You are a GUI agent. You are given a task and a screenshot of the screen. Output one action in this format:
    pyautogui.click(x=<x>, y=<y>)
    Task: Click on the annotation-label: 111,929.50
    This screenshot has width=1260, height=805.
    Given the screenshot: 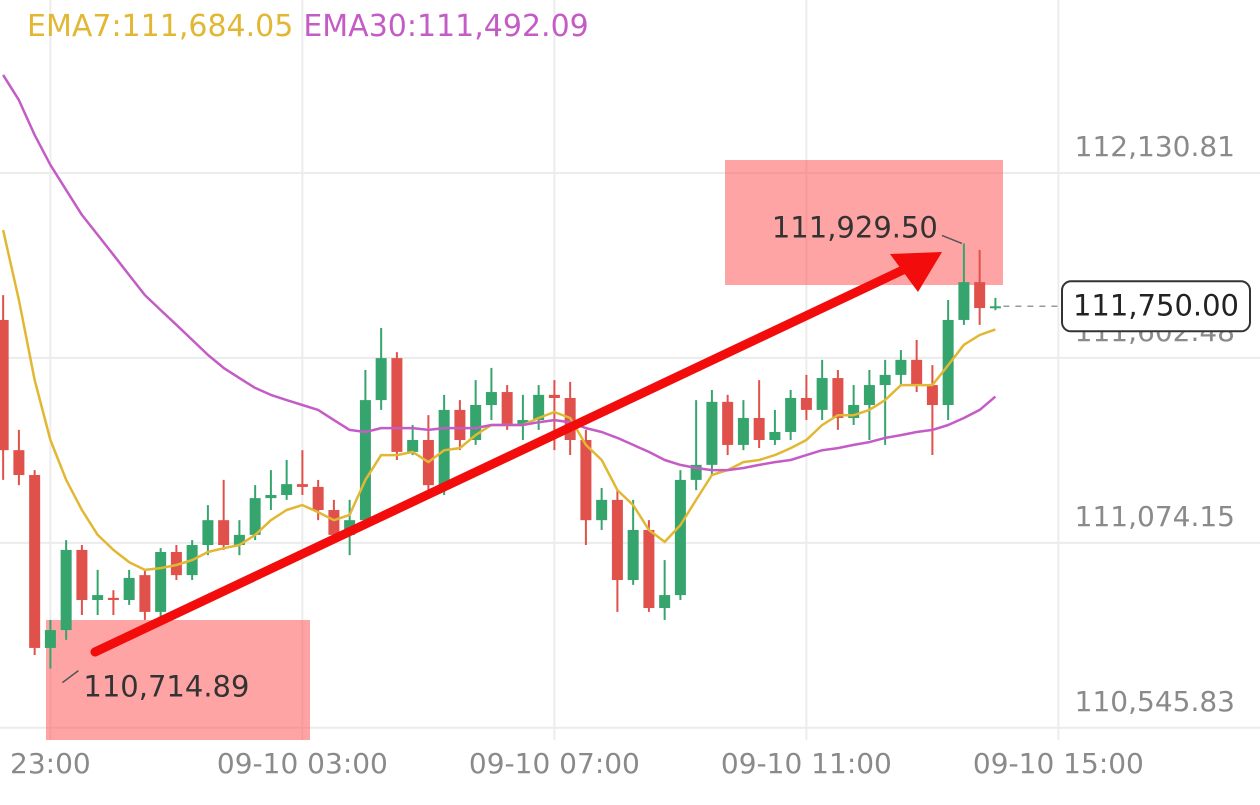 What is the action you would take?
    pyautogui.click(x=855, y=227)
    